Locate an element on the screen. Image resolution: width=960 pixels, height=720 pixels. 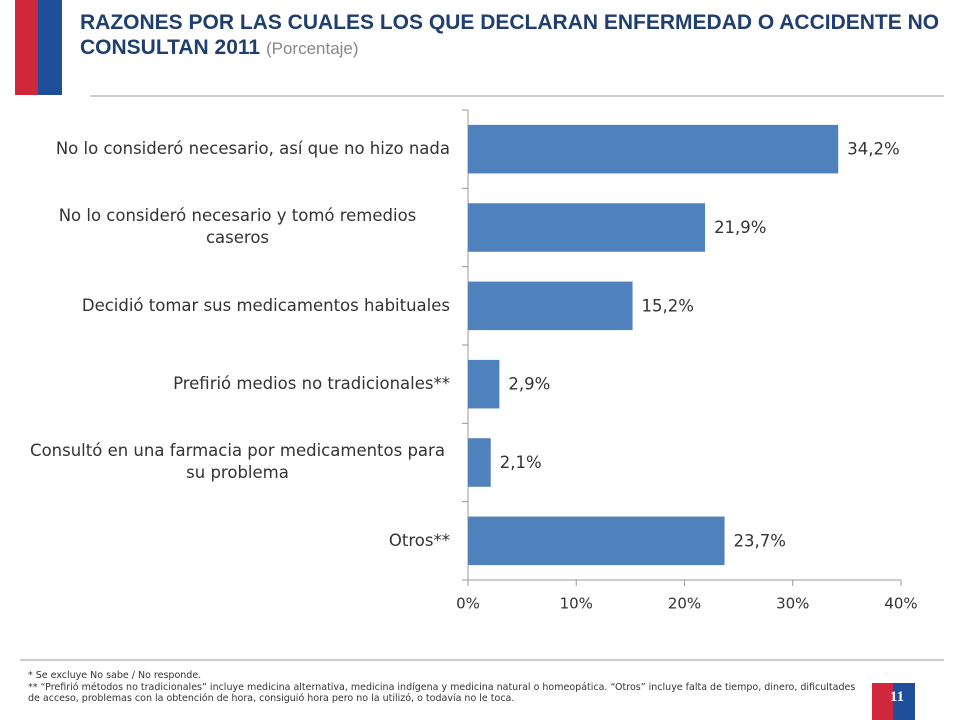
x-tick-label: 40% is located at coordinates (900, 604).